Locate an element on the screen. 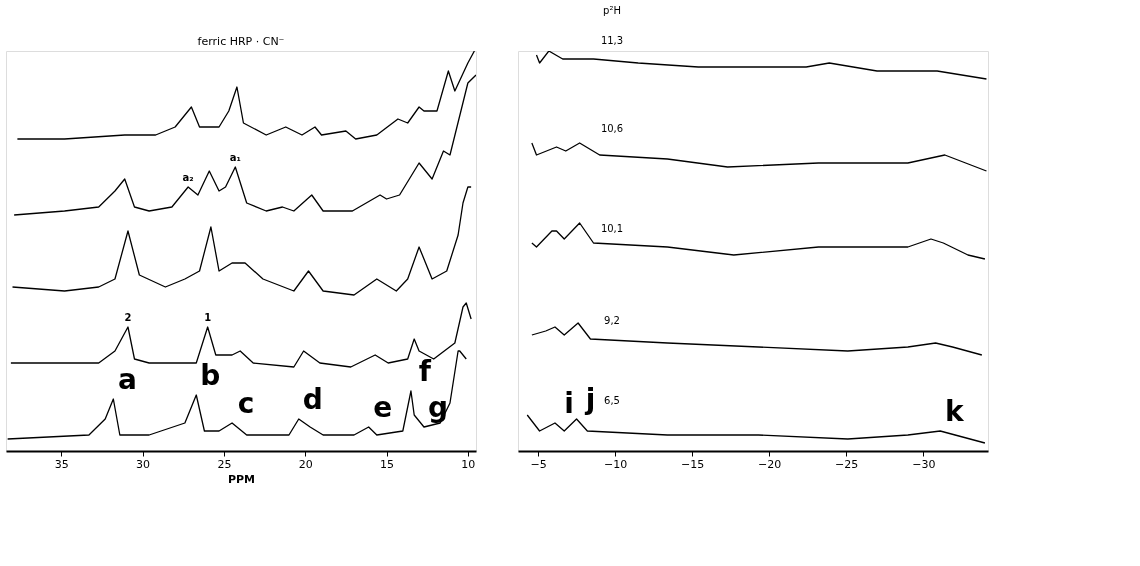 The image size is (1140, 566). annotation: b is located at coordinates (210, 375).